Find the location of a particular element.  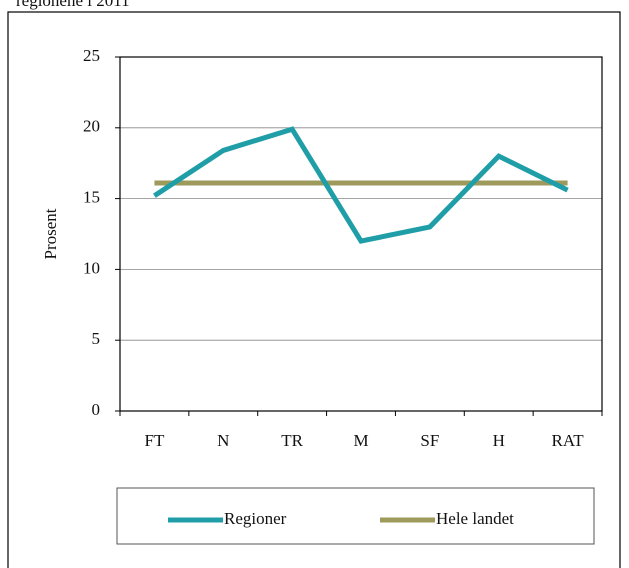

x-tick-label: FT is located at coordinates (155, 440).